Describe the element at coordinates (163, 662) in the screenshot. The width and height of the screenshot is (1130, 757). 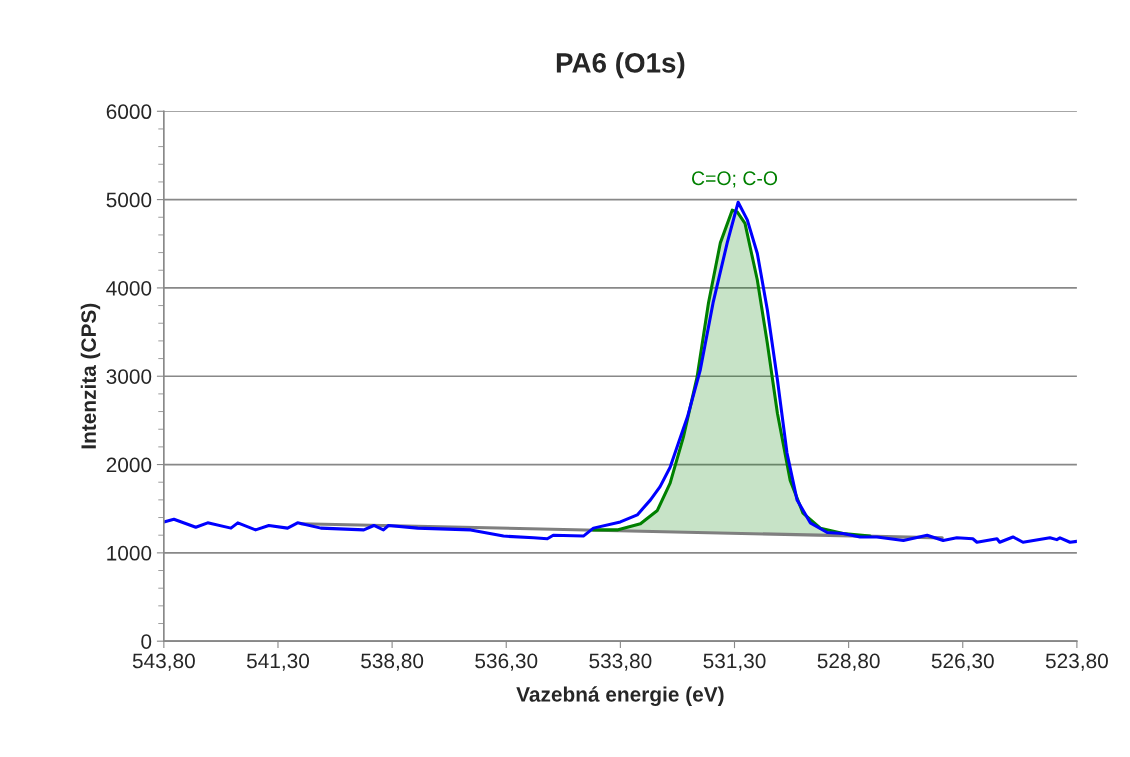
I see `x-tick-label: 543,80` at that location.